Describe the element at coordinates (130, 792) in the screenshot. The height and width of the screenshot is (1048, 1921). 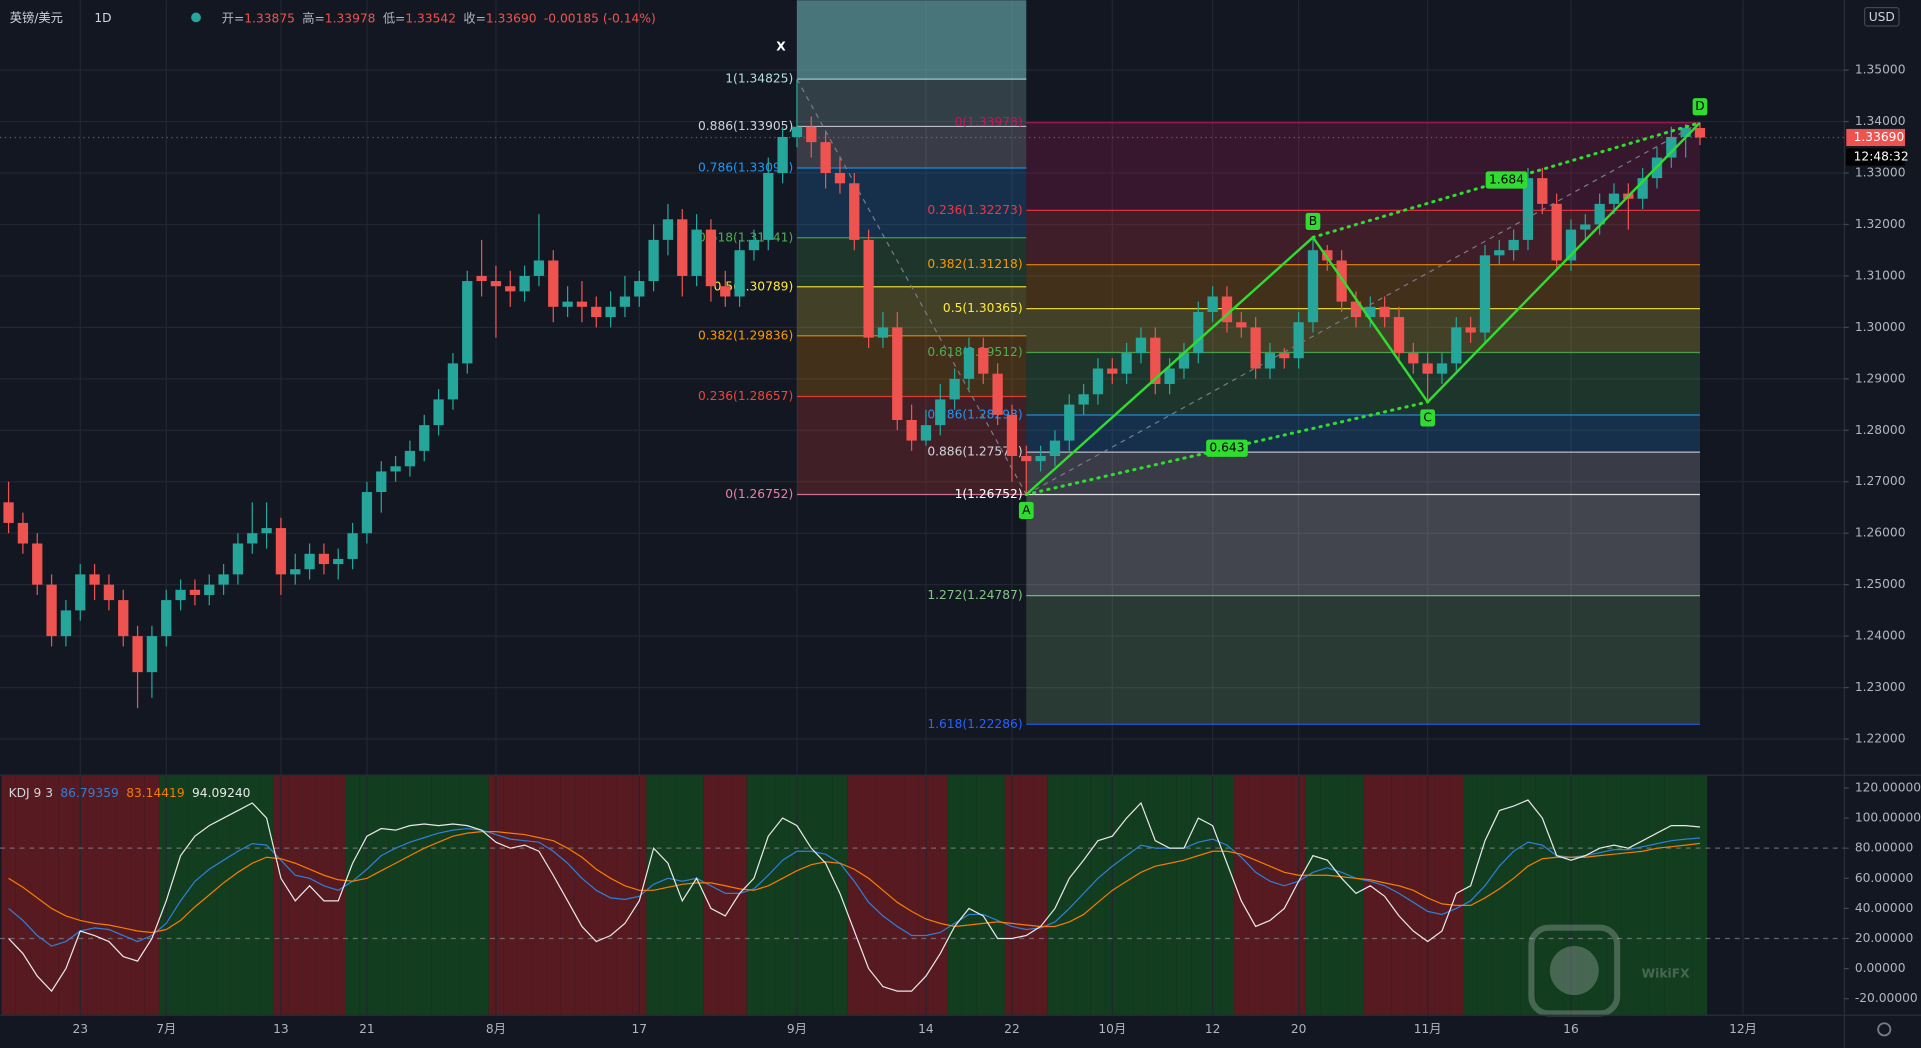
I see `indicator-legend: KDJ 9 3 86.79359 83.14419 94.09240` at that location.